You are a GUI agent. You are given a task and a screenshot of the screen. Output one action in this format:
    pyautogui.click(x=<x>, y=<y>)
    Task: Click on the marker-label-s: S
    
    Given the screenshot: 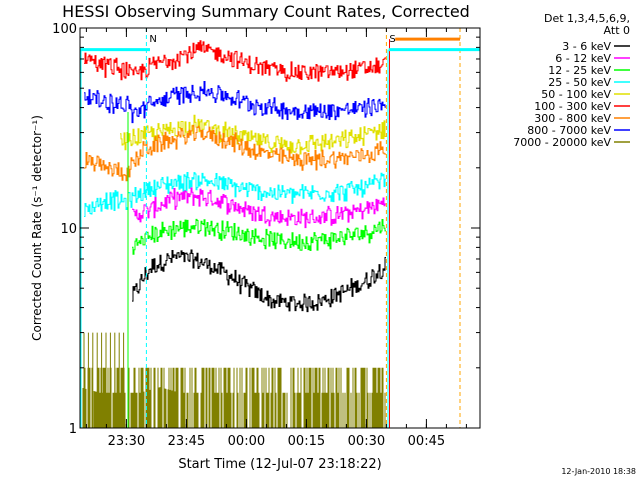 What is the action you would take?
    pyautogui.click(x=392, y=39)
    